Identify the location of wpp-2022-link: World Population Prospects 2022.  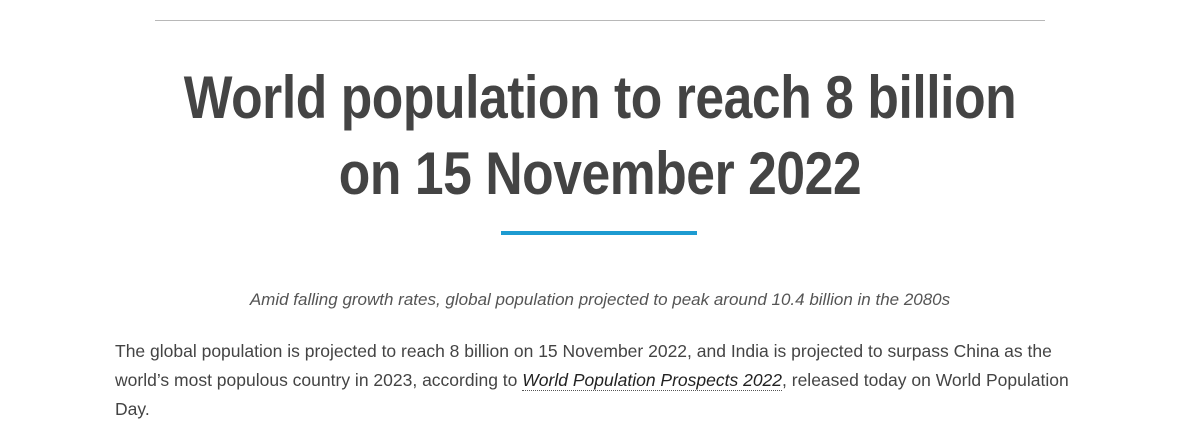
(652, 380).